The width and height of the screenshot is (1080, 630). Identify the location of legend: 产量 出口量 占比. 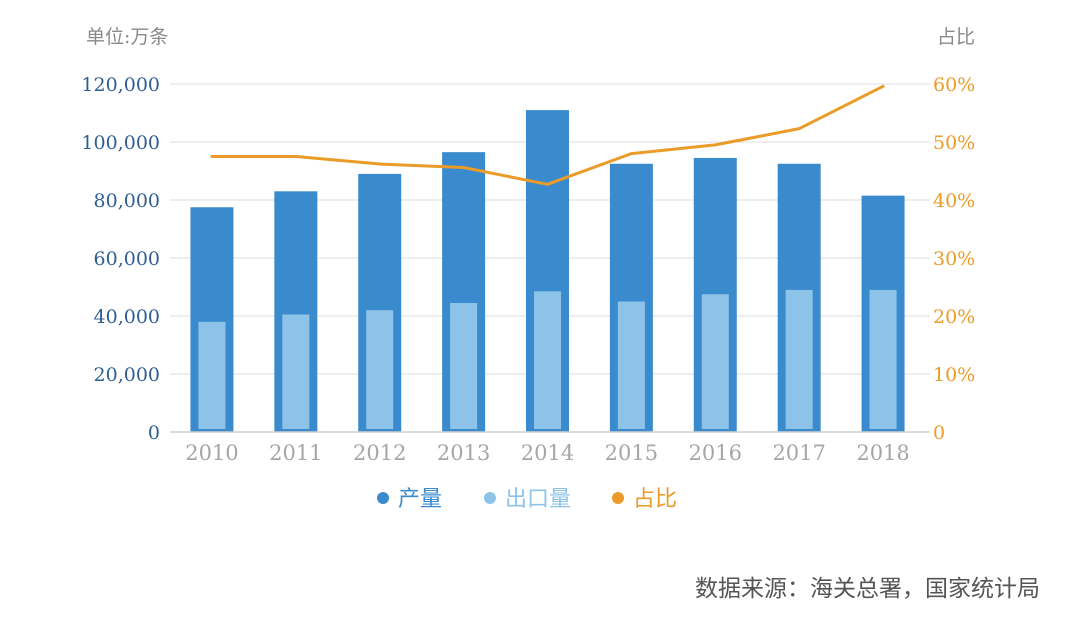
(527, 499).